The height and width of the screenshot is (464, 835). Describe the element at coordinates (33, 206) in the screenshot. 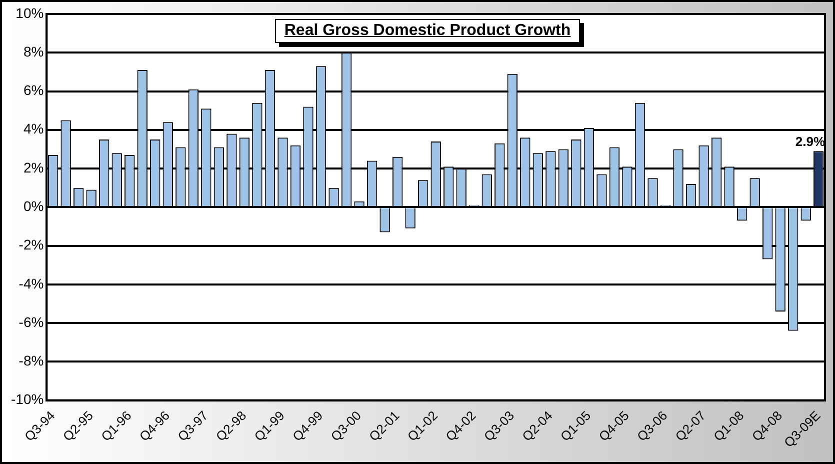

I see `y-tick-label: 0%` at that location.